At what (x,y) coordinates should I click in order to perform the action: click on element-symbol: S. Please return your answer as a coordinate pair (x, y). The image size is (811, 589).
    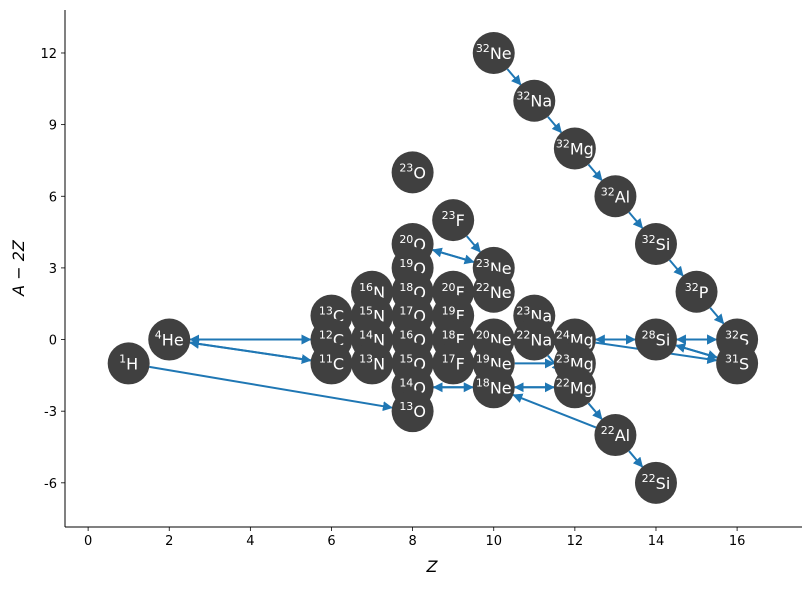
    Looking at the image, I should click on (744, 363).